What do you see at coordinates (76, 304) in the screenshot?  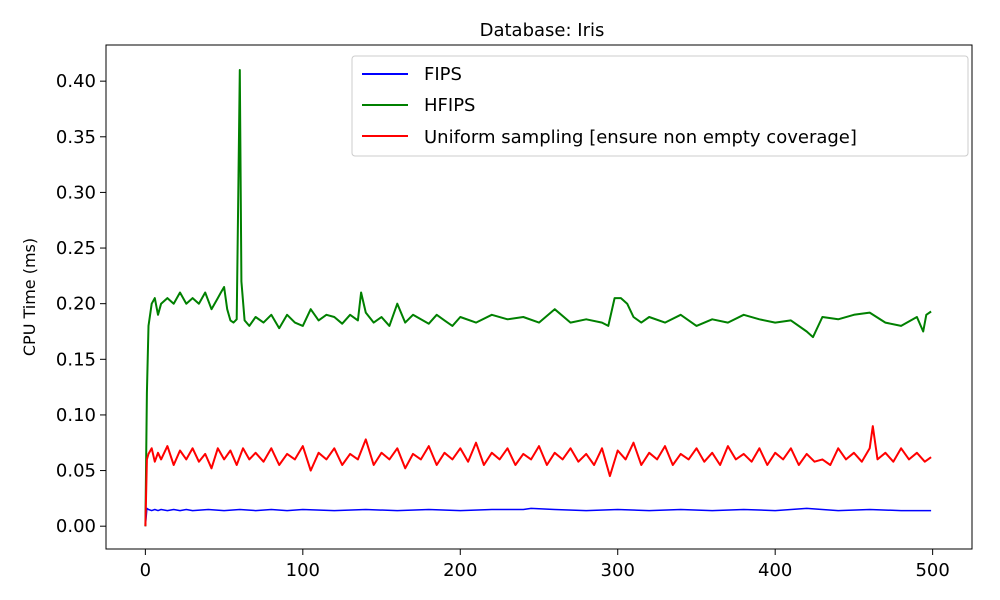 I see `y-tick-label: 0.20` at bounding box center [76, 304].